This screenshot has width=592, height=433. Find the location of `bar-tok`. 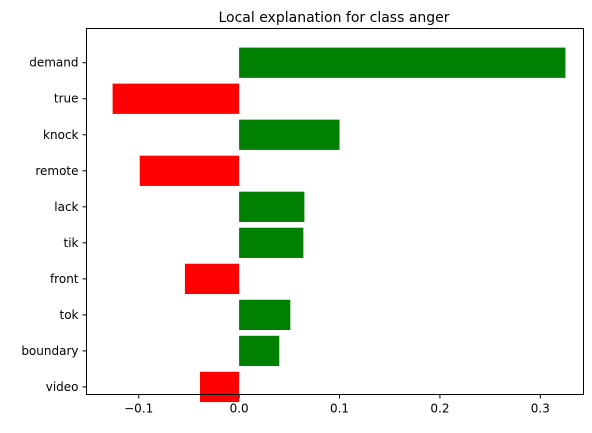

bar-tok is located at coordinates (265, 315).